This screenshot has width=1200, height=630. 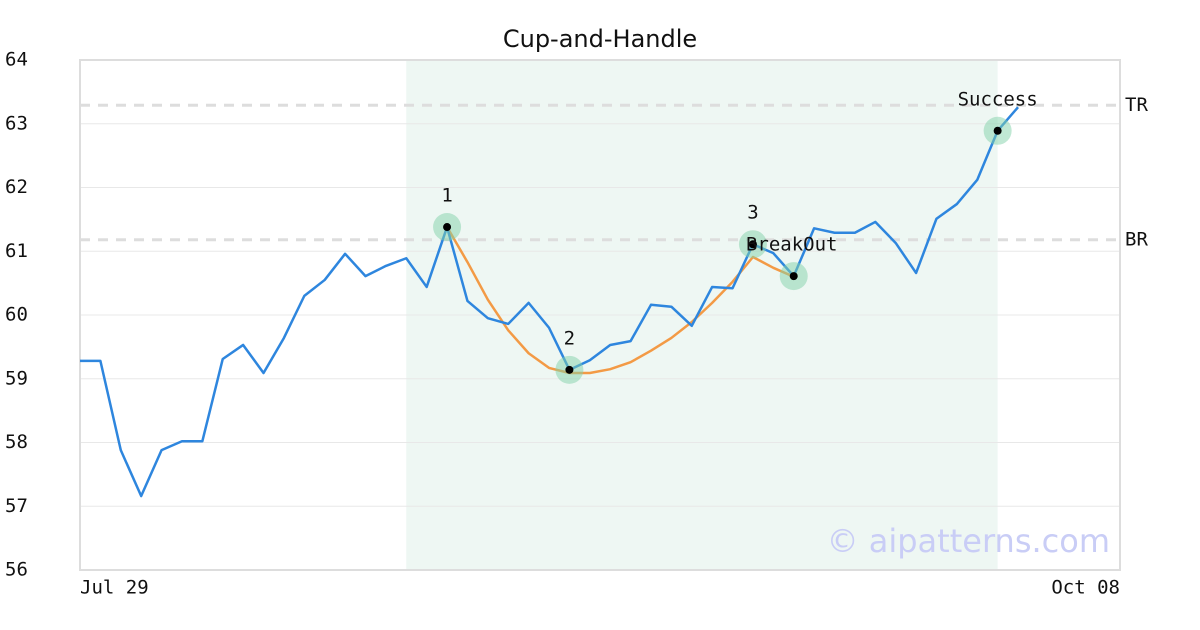 I want to click on series-line, so click(x=620, y=300).